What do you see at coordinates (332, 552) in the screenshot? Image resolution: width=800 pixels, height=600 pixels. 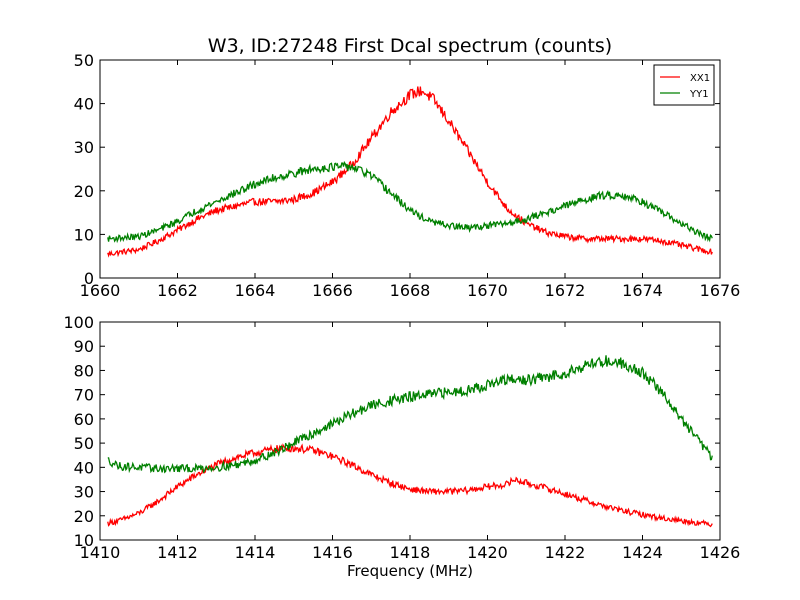 I see `x-tick-label: 1416` at bounding box center [332, 552].